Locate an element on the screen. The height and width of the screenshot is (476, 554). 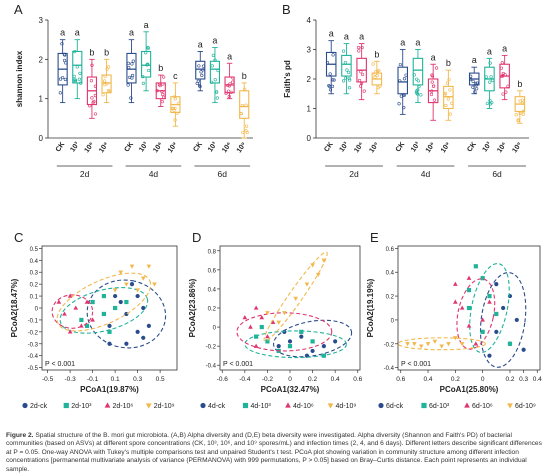
series-ck is located at coordinates (313, 338).